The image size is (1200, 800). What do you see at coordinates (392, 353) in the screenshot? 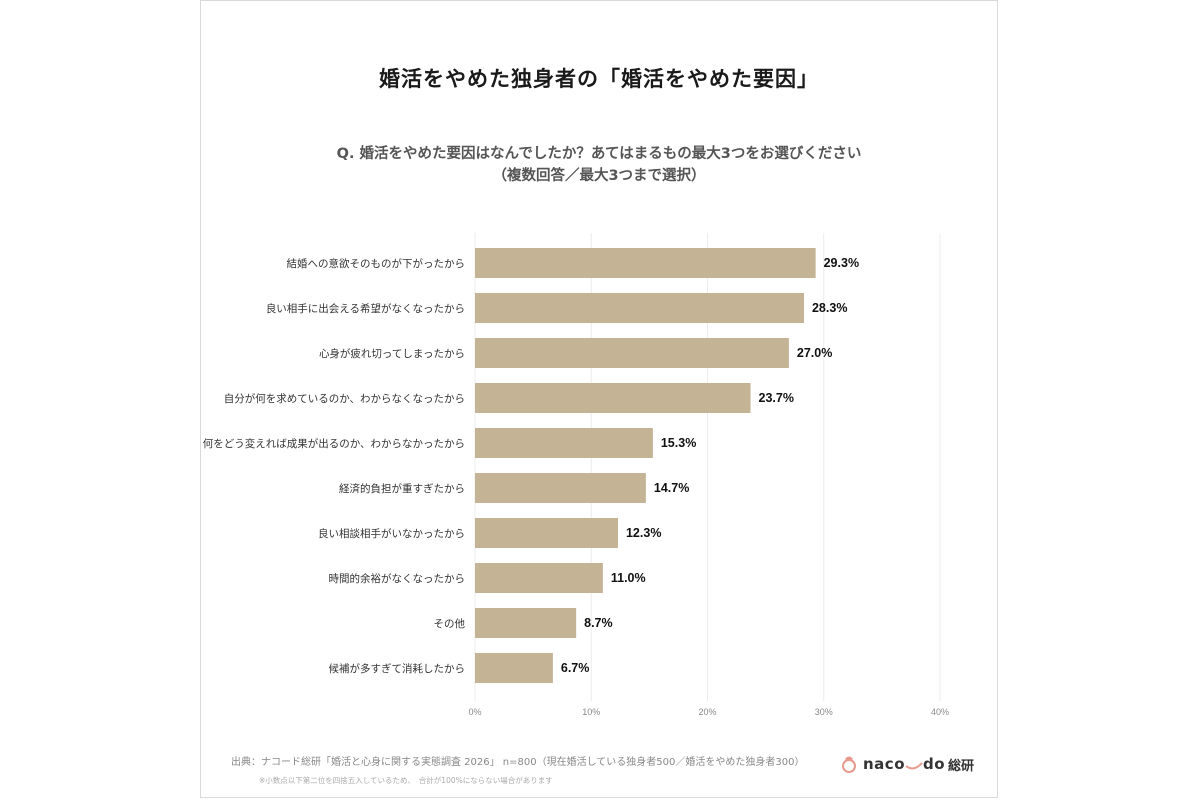
I see `category-label-2: 心身が疲れ切ってしまったから` at bounding box center [392, 353].